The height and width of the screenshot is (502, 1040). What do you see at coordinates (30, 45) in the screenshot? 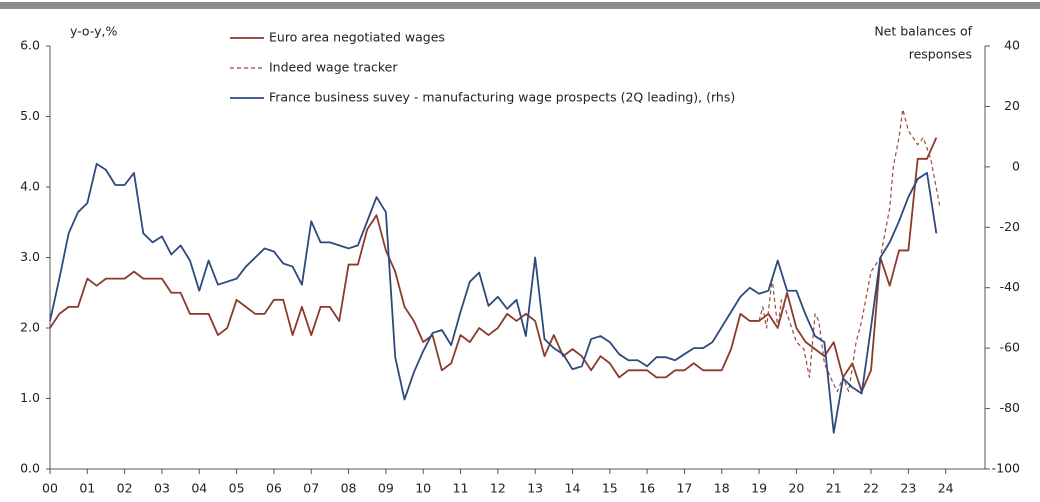
I see `y-tick-label: 6.0` at bounding box center [30, 45].